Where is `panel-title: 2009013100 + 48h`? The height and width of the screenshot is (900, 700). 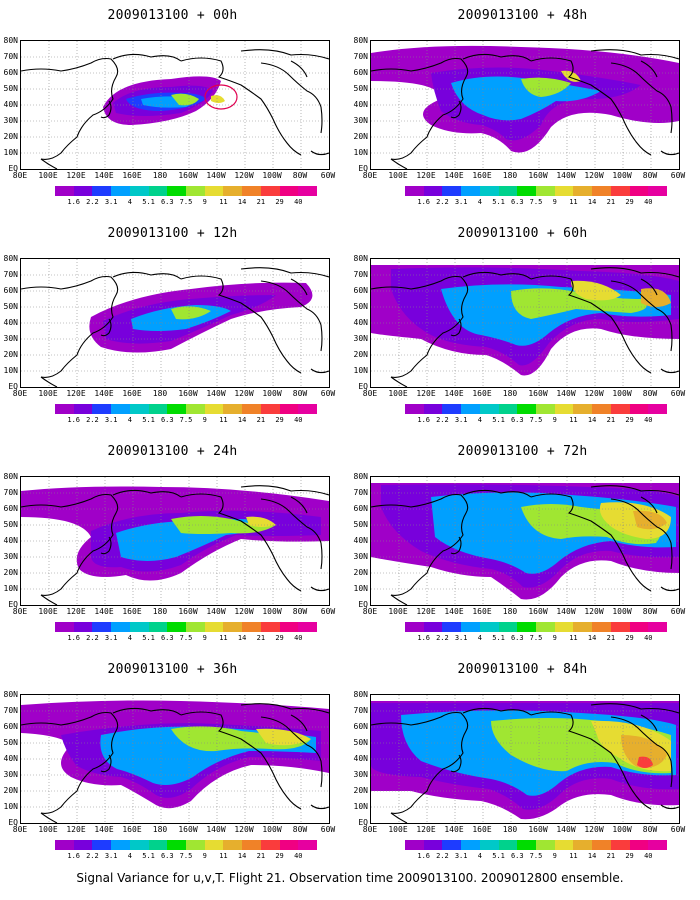
panel-title: 2009013100 + 48h is located at coordinates (522, 15).